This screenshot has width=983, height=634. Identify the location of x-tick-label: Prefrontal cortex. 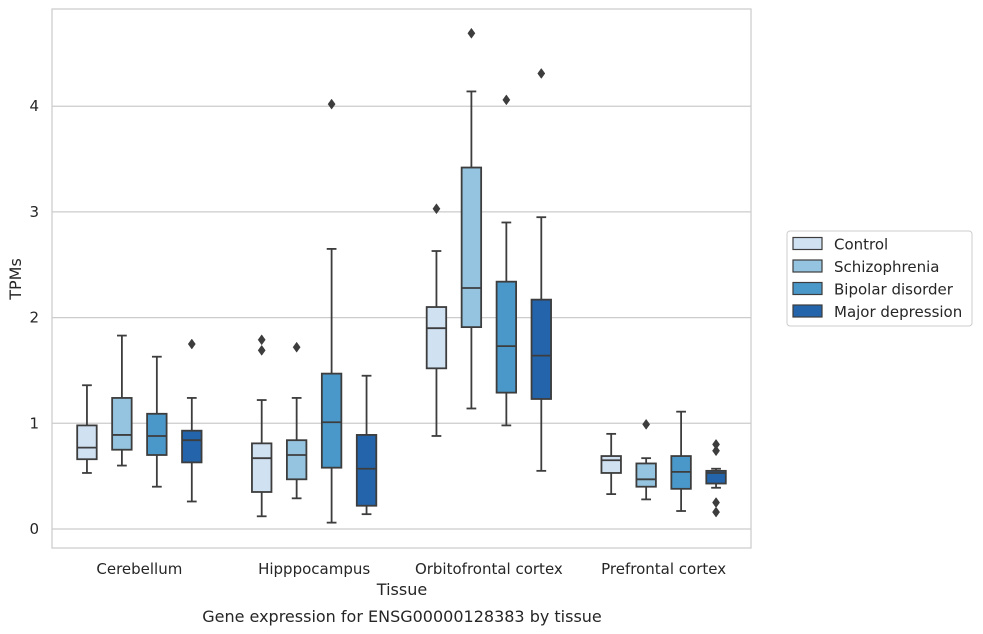
(663, 569).